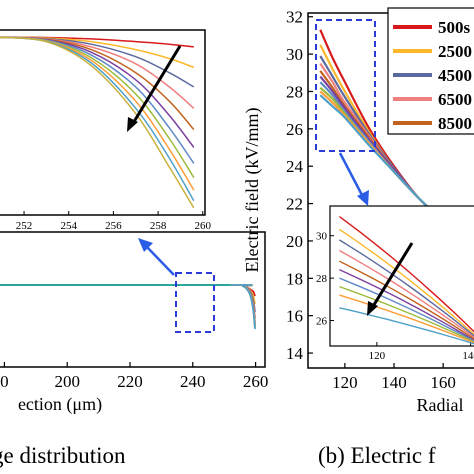 The width and height of the screenshot is (474, 474). Describe the element at coordinates (132, 124) in the screenshot. I see `left-inset-arrow-head` at that location.